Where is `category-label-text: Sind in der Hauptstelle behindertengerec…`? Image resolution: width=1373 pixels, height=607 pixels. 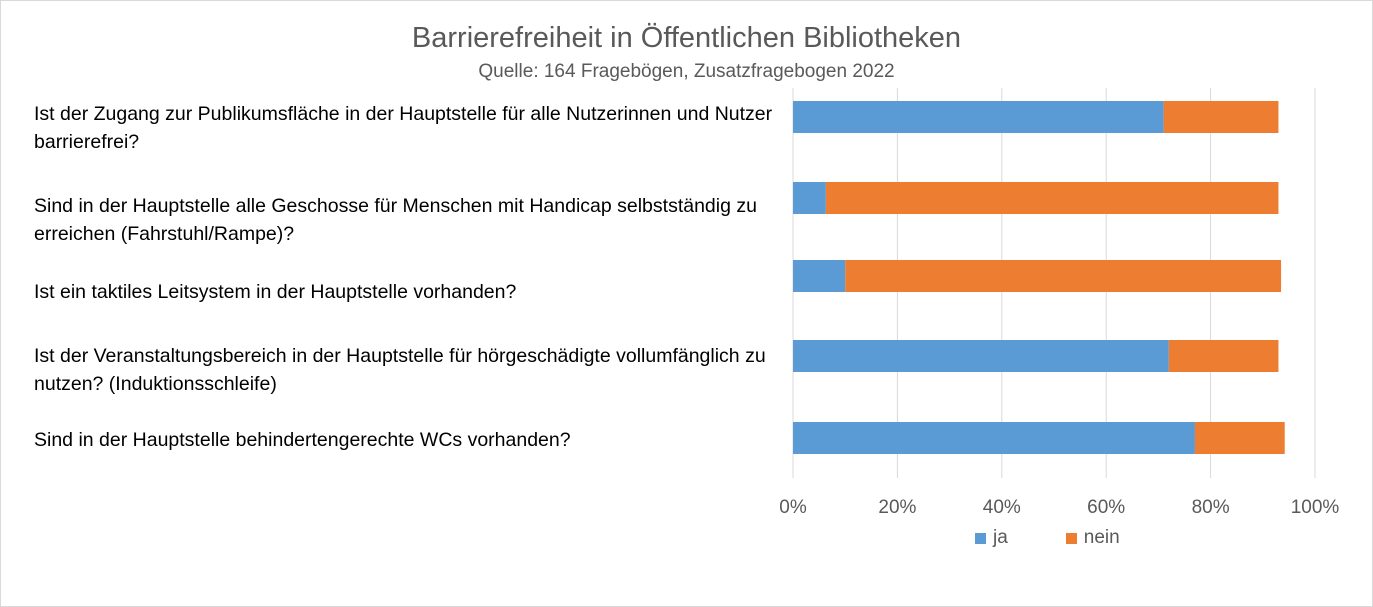 category-label-text: Sind in der Hauptstelle behindertengerec… is located at coordinates (302, 440).